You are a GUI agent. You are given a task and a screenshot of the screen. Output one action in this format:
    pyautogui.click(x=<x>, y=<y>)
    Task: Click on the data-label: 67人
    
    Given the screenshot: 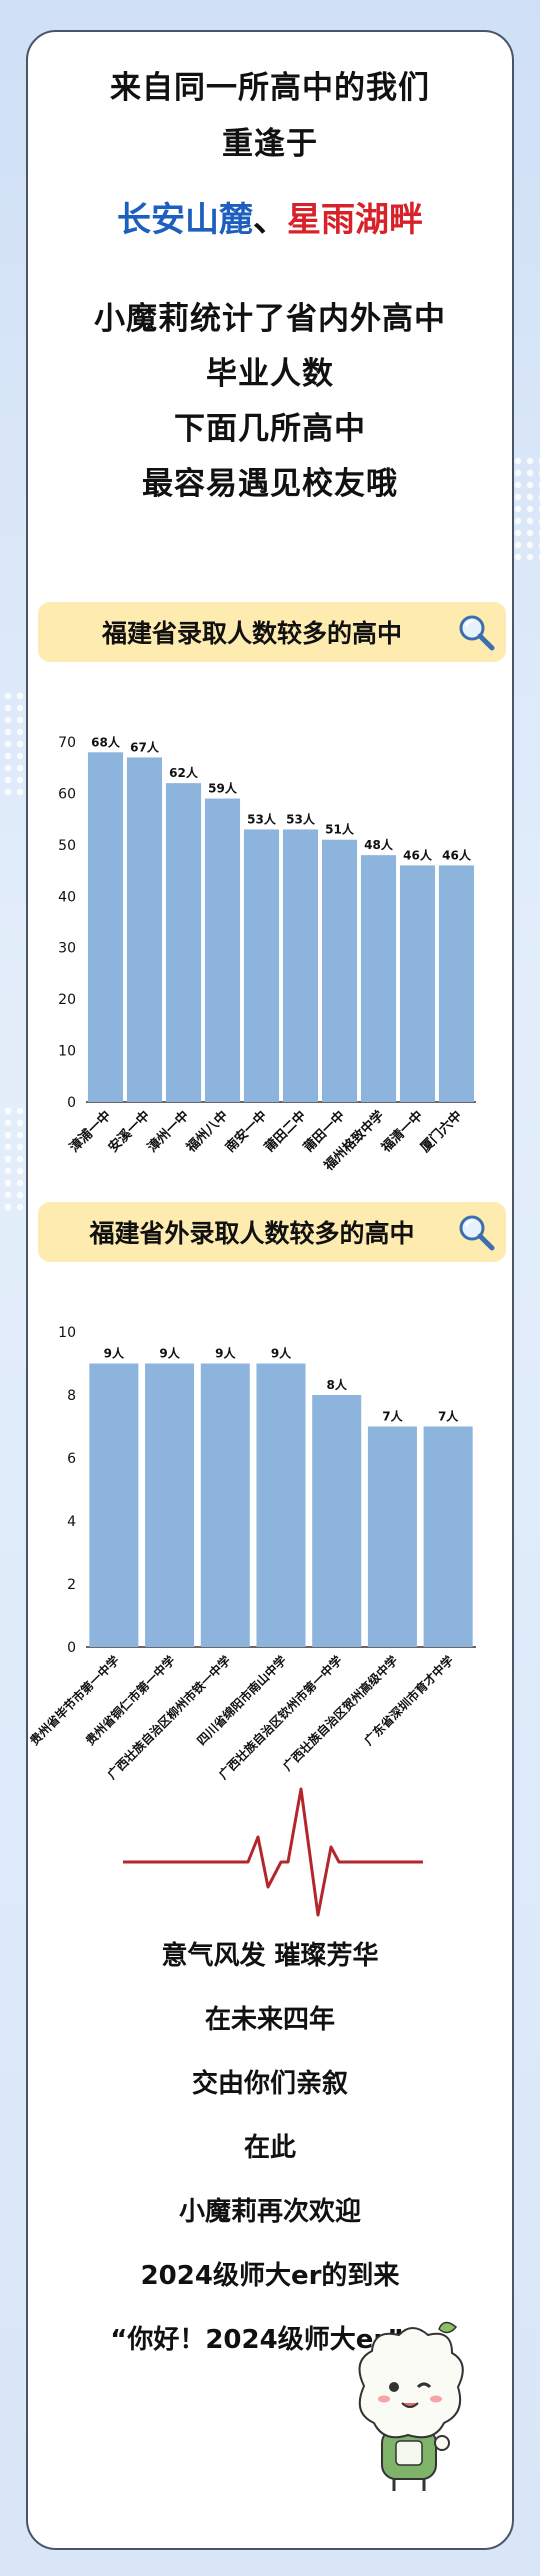 What is the action you would take?
    pyautogui.click(x=145, y=746)
    